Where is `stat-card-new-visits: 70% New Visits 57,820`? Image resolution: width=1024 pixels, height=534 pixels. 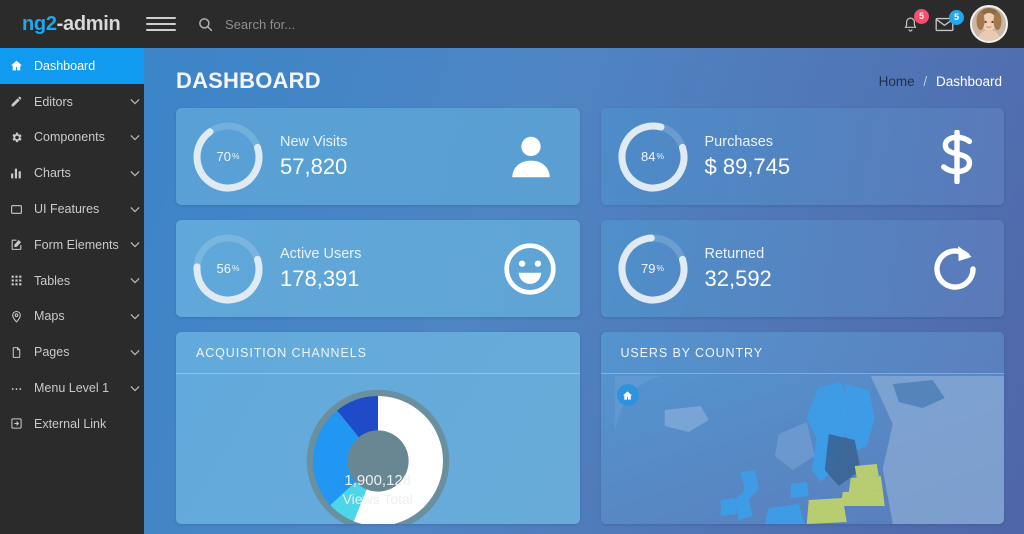 stat-card-new-visits: 70% New Visits 57,820 is located at coordinates (378, 156).